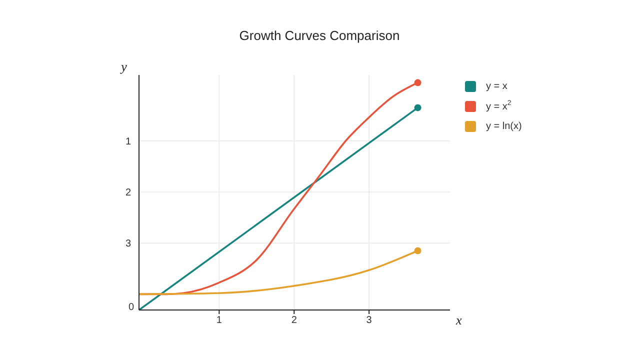  What do you see at coordinates (294, 320) in the screenshot?
I see `x-tick-label: 2` at bounding box center [294, 320].